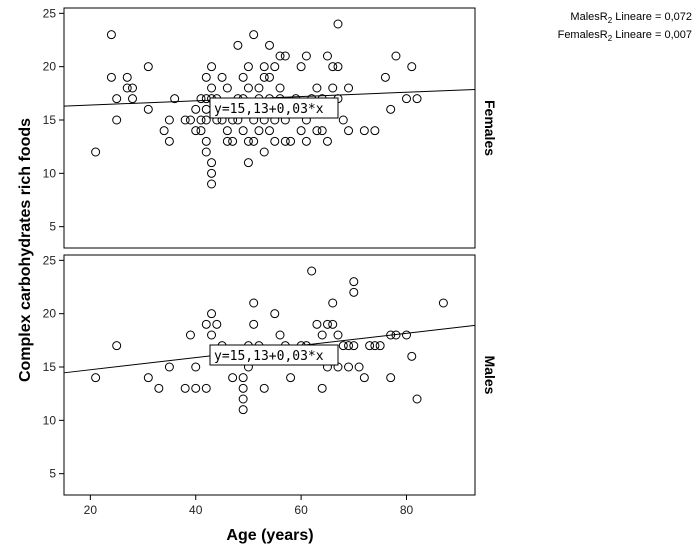  Describe the element at coordinates (269, 340) in the screenshot. I see `points-males` at that location.